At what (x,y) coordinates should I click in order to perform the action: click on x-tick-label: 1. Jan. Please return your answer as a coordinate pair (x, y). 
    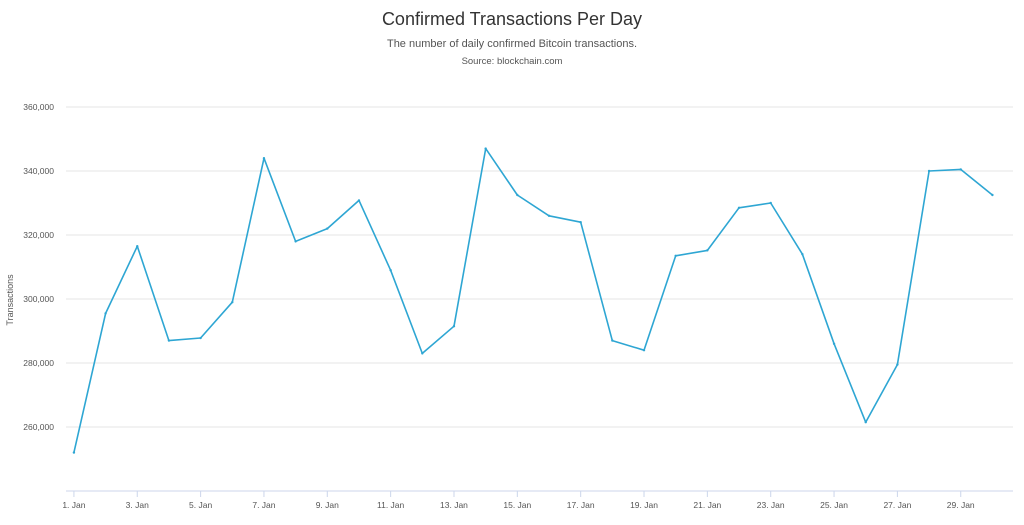
    Looking at the image, I should click on (73, 505).